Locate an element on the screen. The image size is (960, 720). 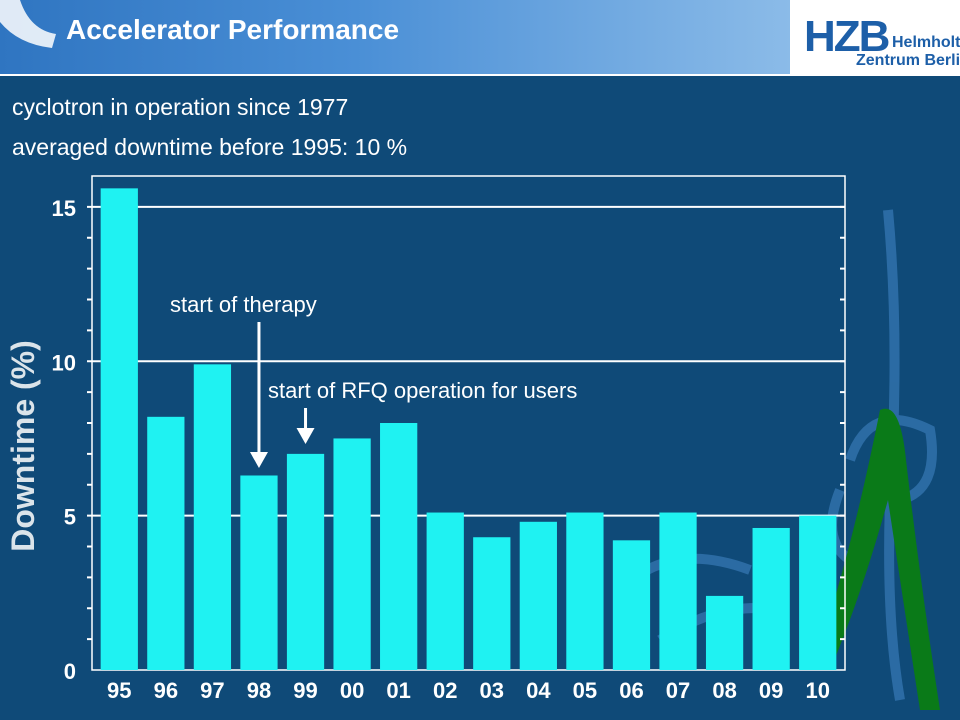
arrowhead-rfq is located at coordinates (305, 436).